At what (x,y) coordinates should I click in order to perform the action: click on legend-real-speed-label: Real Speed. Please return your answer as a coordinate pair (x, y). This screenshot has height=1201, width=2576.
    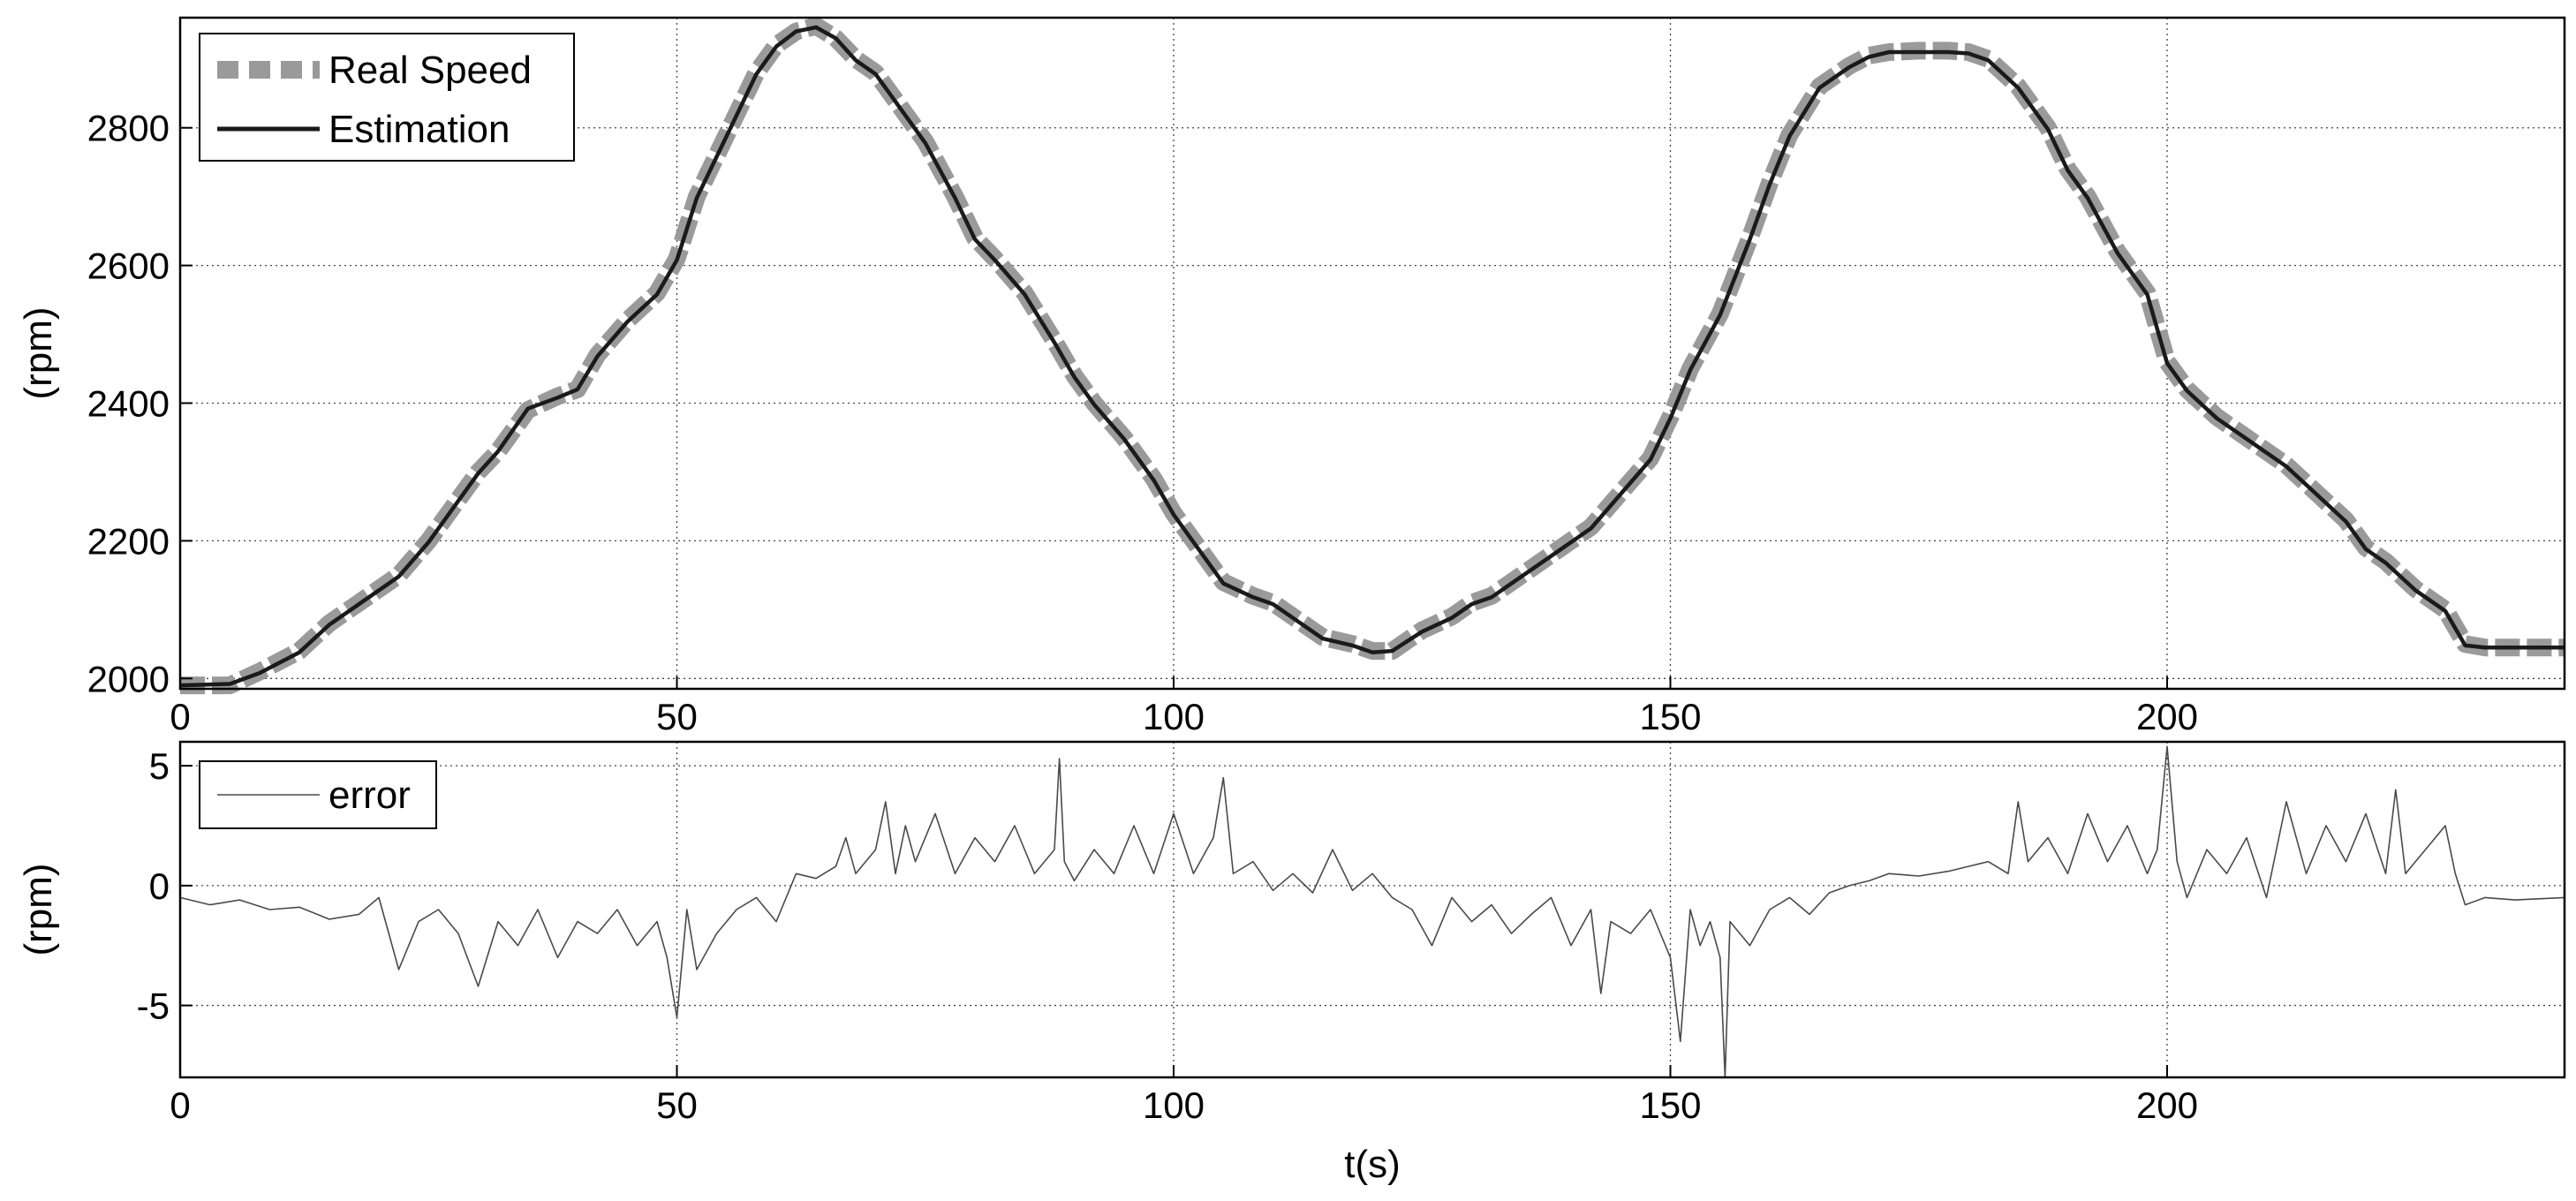
    Looking at the image, I should click on (430, 70).